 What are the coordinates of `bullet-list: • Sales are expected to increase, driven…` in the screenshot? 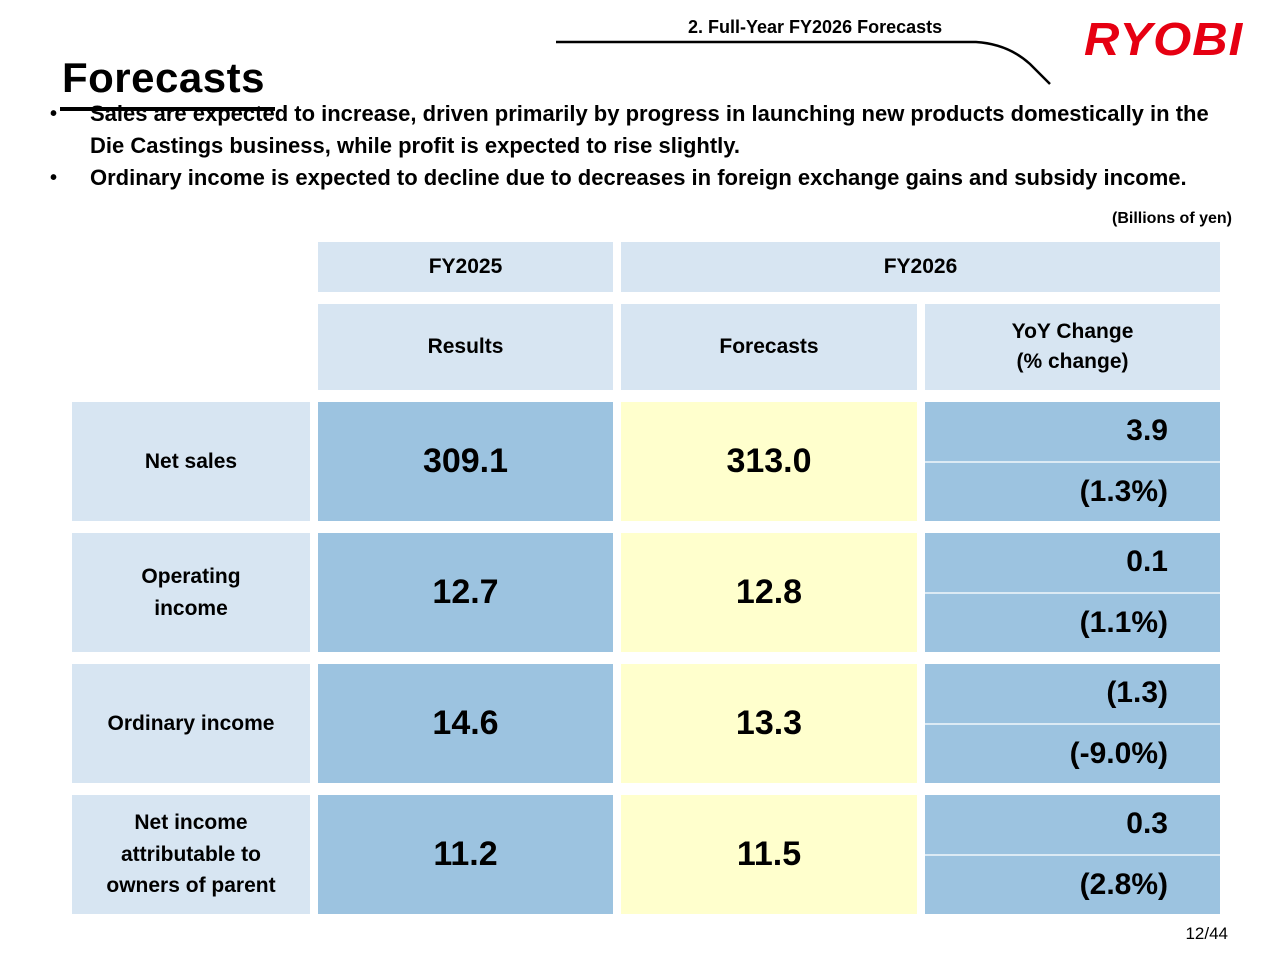 It's located at (646, 146).